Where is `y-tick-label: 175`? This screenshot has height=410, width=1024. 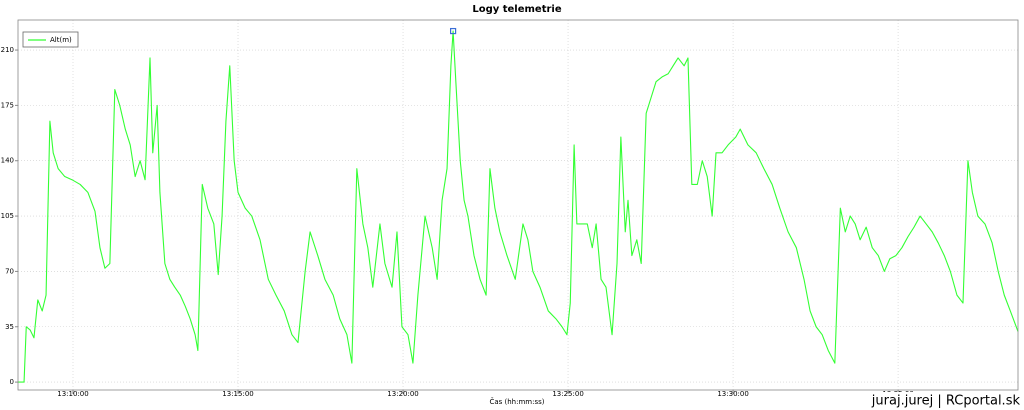 y-tick-label: 175 is located at coordinates (7, 105).